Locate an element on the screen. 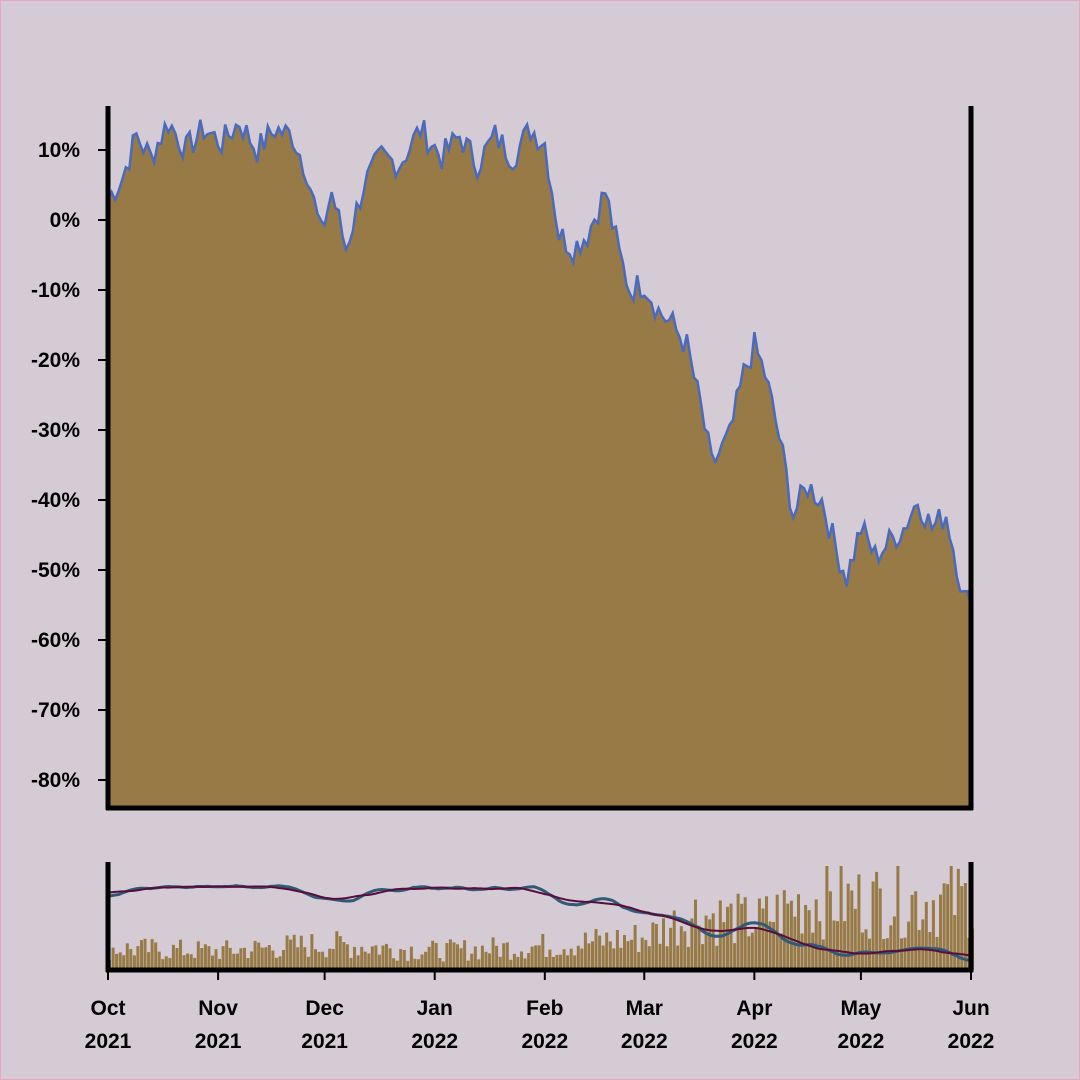  volume-panel-axes is located at coordinates (539, 917).